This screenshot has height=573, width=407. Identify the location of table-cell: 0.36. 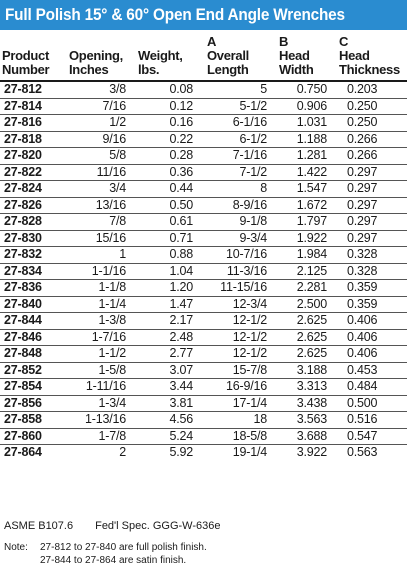
(170, 172).